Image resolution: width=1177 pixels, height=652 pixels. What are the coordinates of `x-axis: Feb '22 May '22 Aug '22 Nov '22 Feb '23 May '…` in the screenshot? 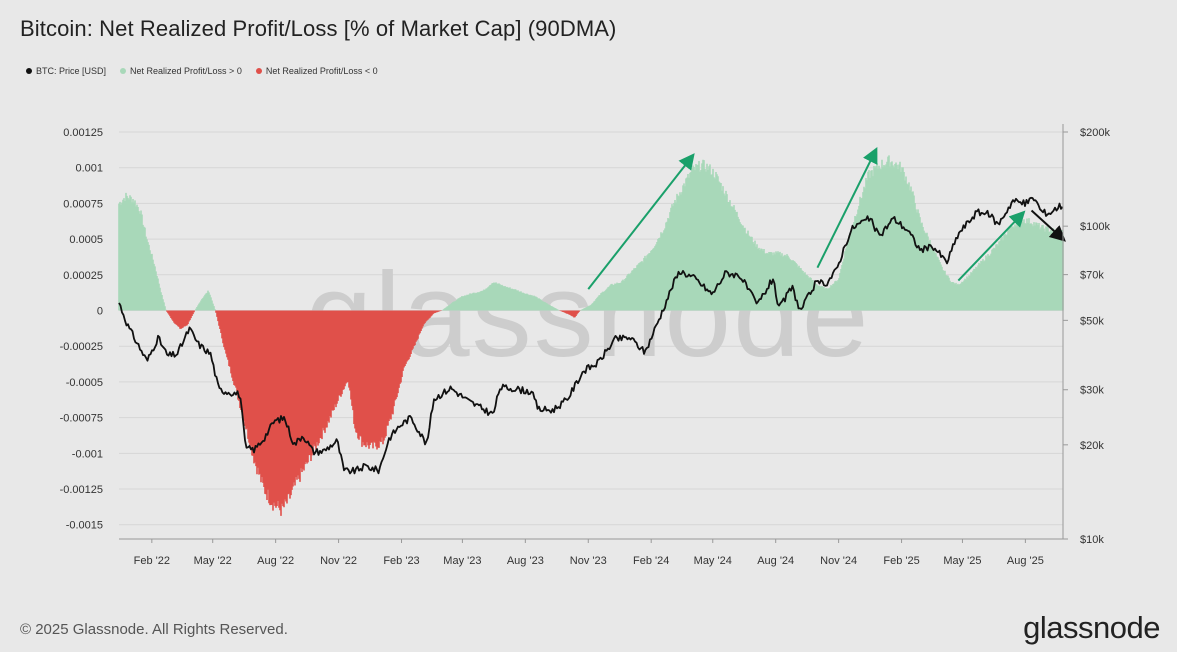 It's located at (591, 552).